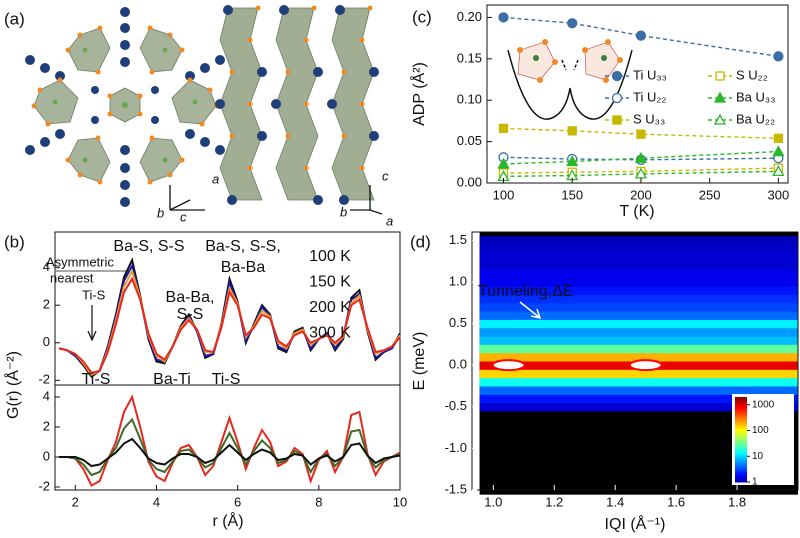 Image resolution: width=800 pixels, height=538 pixels. What do you see at coordinates (190, 297) in the screenshot?
I see `annotation: Ba-Ba,` at bounding box center [190, 297].